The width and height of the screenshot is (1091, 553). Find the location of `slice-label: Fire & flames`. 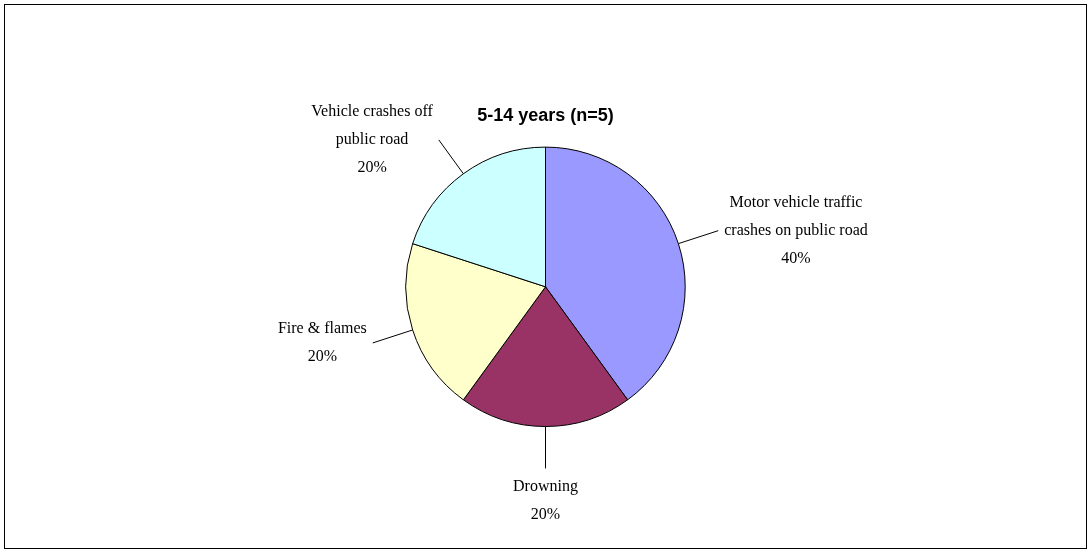

slice-label: Fire & flames is located at coordinates (322, 328).